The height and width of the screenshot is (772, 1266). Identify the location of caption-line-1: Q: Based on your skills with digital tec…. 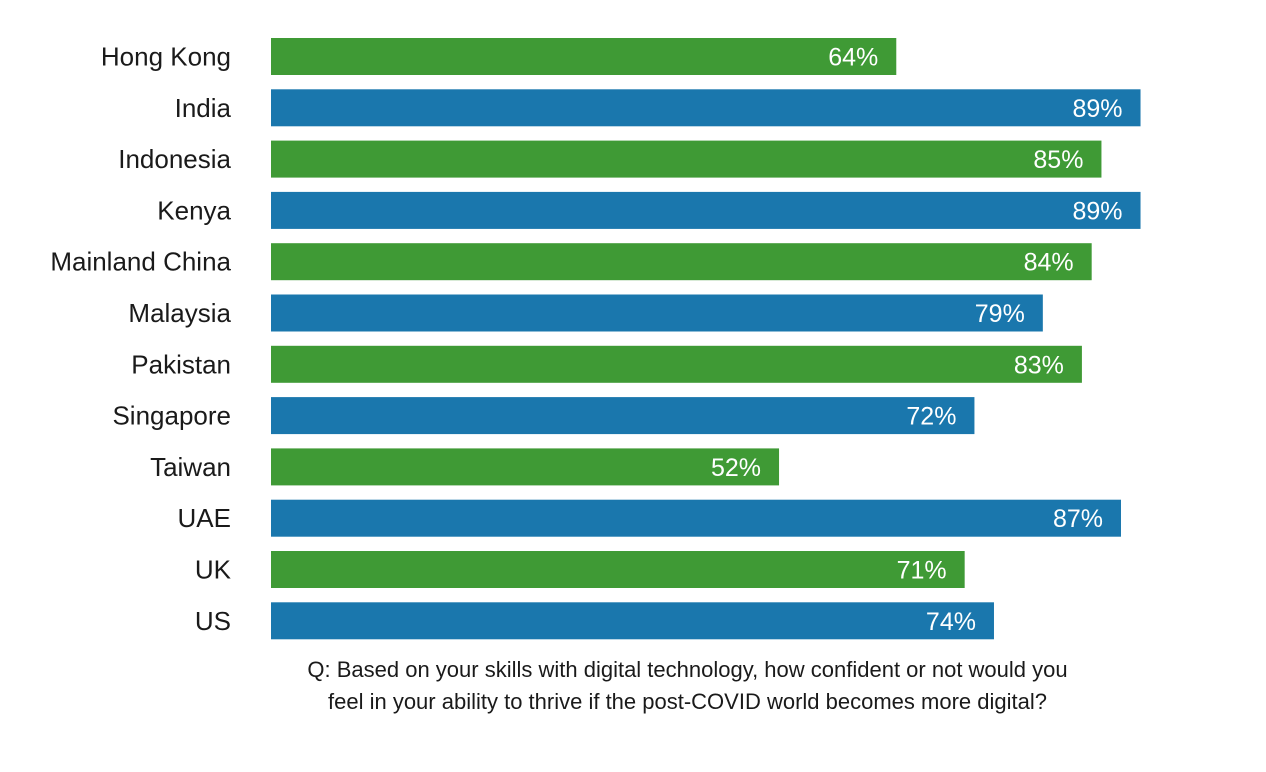
(687, 669).